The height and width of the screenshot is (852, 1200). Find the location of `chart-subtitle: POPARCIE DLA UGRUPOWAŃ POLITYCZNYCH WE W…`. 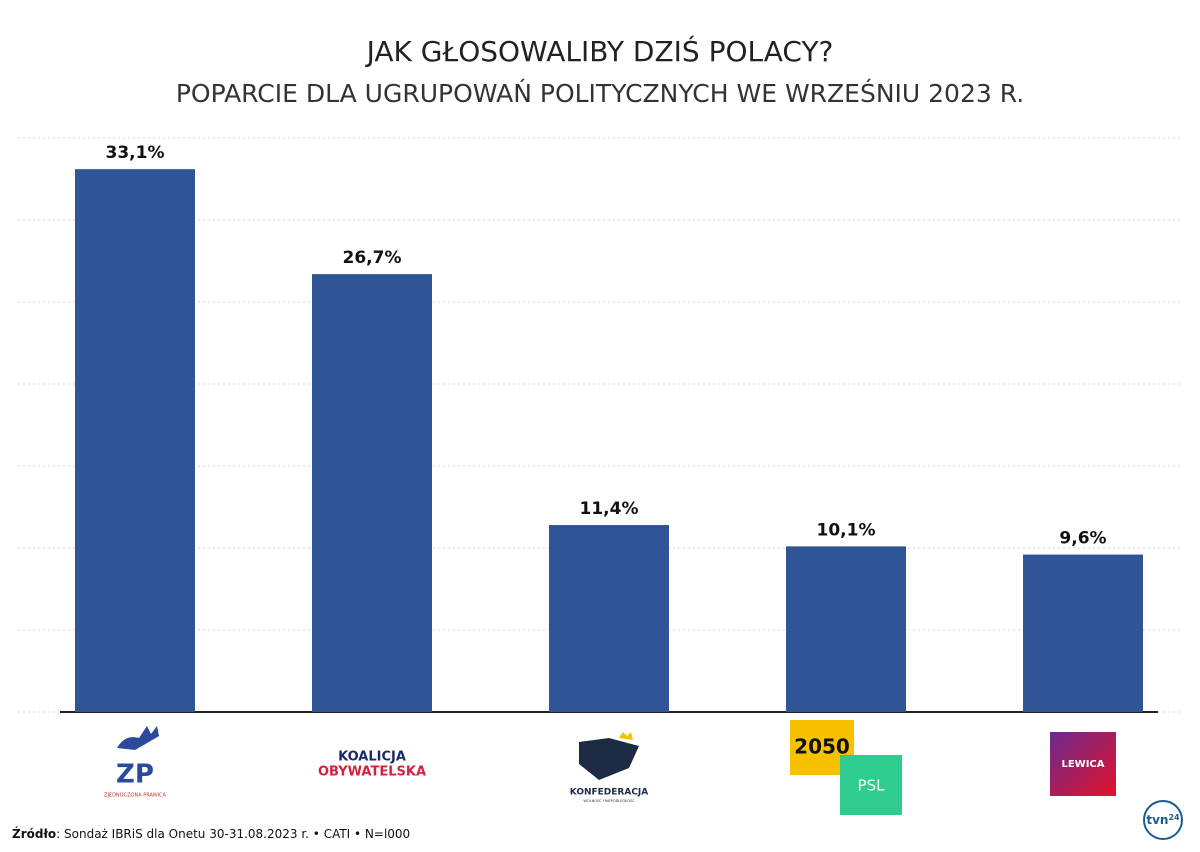

chart-subtitle: POPARCIE DLA UGRUPOWAŃ POLITYCZNYCH WE W… is located at coordinates (600, 93).